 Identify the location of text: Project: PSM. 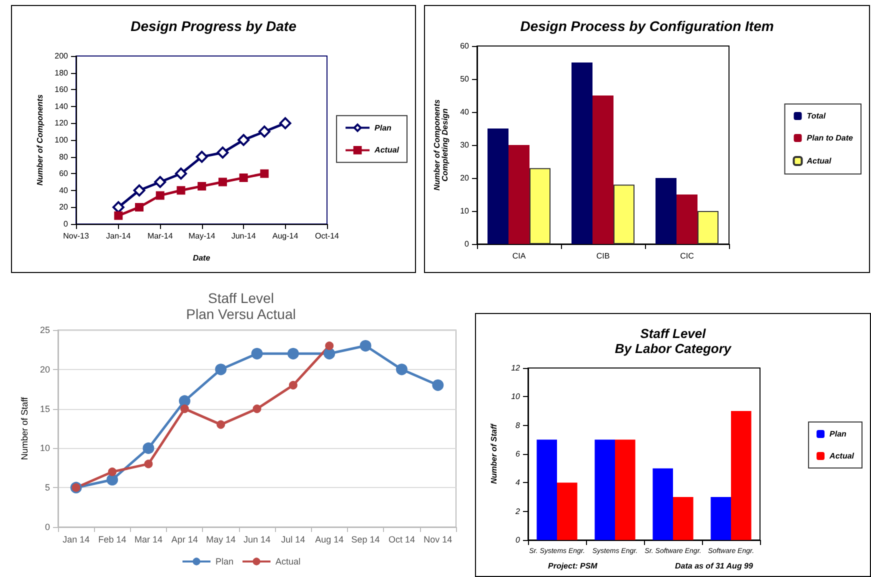
(573, 566).